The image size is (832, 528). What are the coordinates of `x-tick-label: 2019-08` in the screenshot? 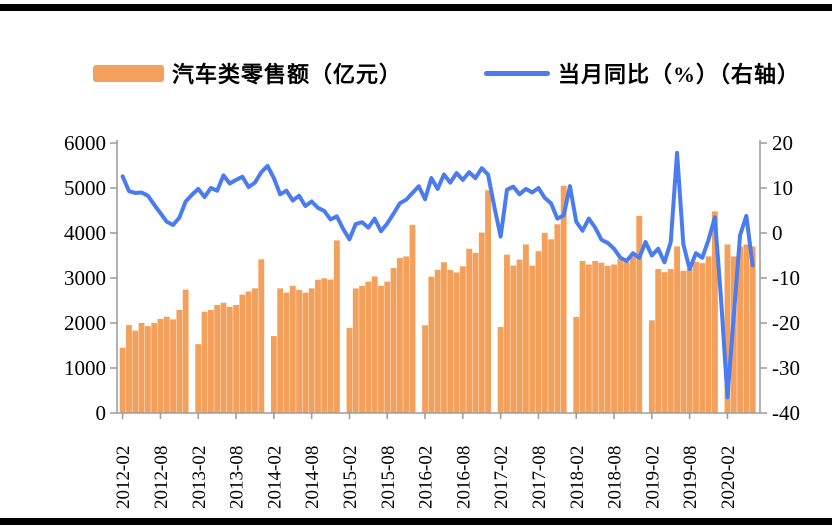 It's located at (690, 477).